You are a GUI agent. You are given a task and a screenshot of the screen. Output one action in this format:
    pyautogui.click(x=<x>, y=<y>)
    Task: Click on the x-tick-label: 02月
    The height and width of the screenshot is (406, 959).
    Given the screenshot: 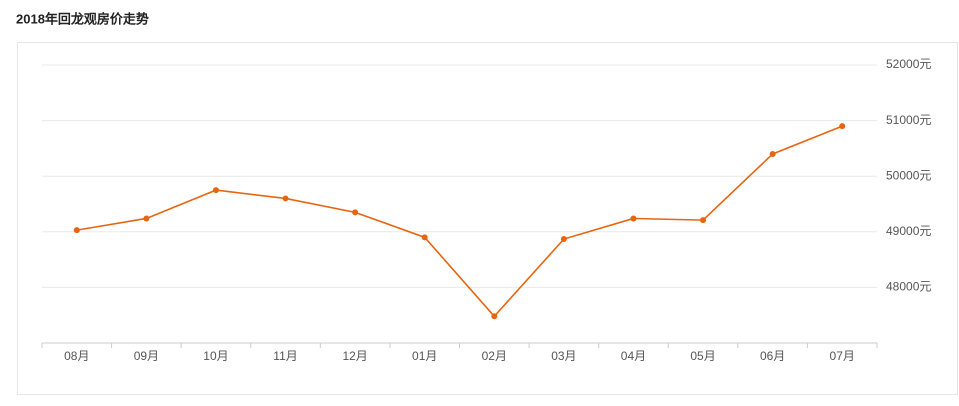 What is the action you would take?
    pyautogui.click(x=494, y=356)
    